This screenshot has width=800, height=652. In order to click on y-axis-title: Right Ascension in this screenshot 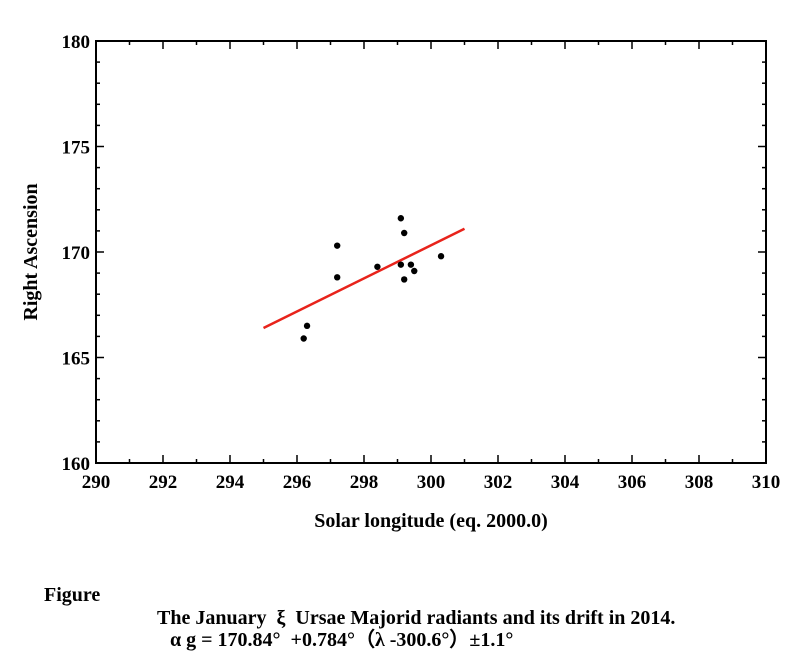, I will do `click(31, 251)`.